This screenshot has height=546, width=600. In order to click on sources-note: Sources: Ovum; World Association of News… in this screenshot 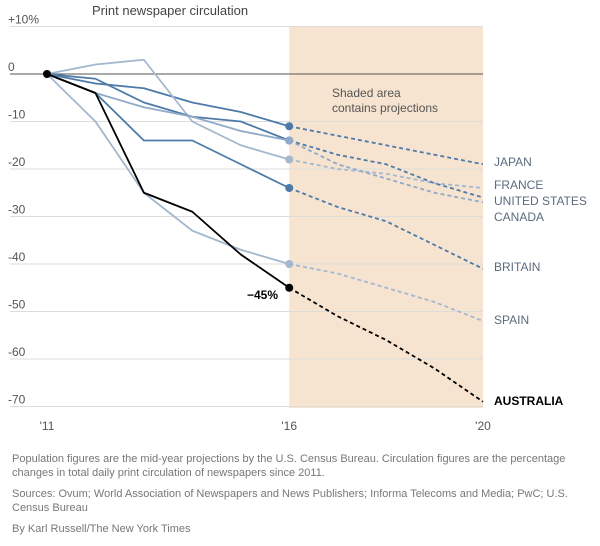, I will do `click(290, 501)`.